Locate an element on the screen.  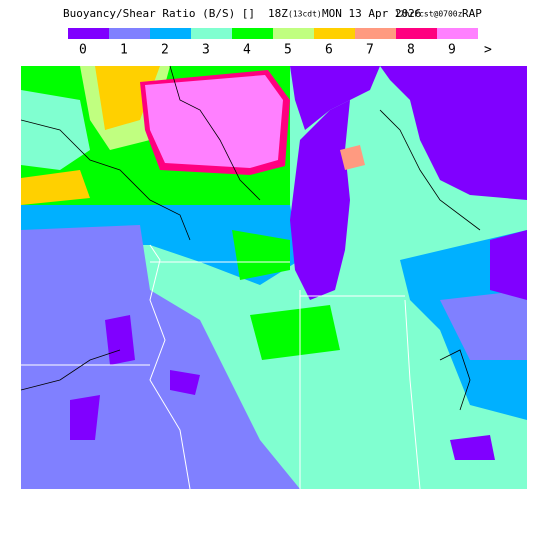
local-time: (13cdt) is located at coordinates (305, 14).